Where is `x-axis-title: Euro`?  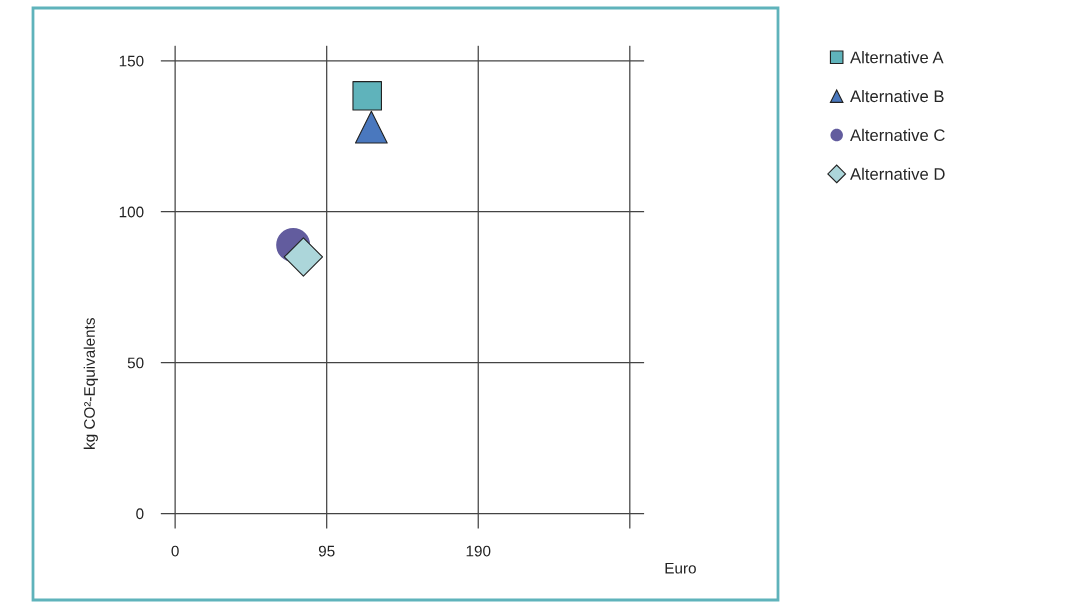
x-axis-title: Euro is located at coordinates (680, 568).